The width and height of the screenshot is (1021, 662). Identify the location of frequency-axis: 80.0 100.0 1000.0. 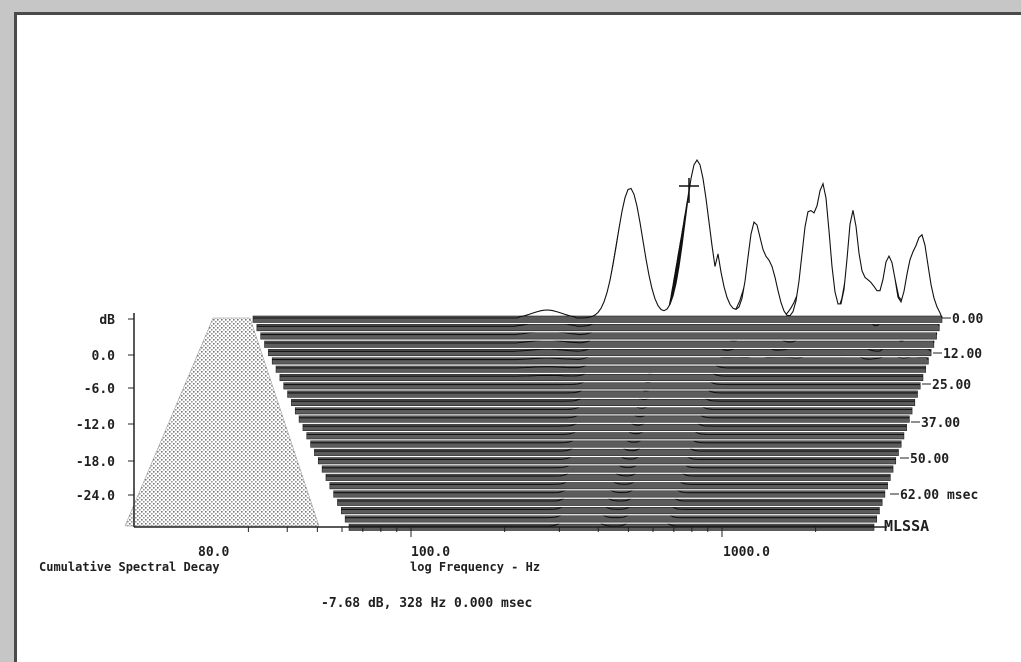
(510, 543).